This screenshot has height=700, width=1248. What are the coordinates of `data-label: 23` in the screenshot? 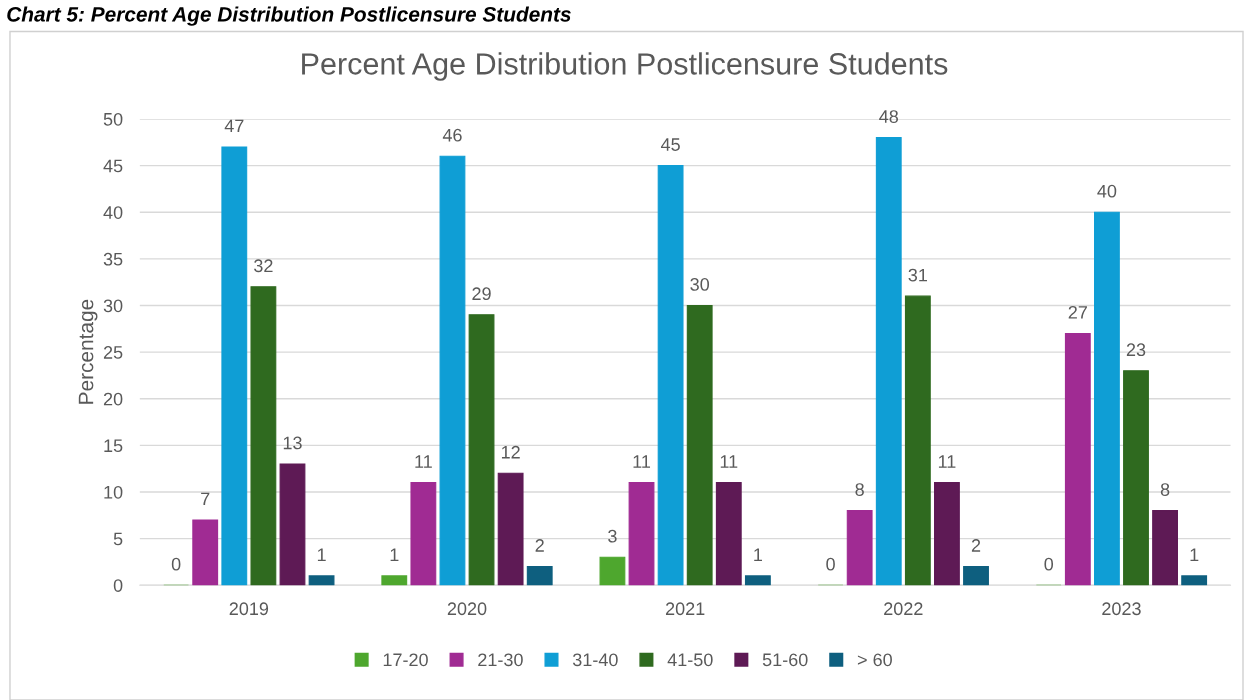 It's located at (1136, 350).